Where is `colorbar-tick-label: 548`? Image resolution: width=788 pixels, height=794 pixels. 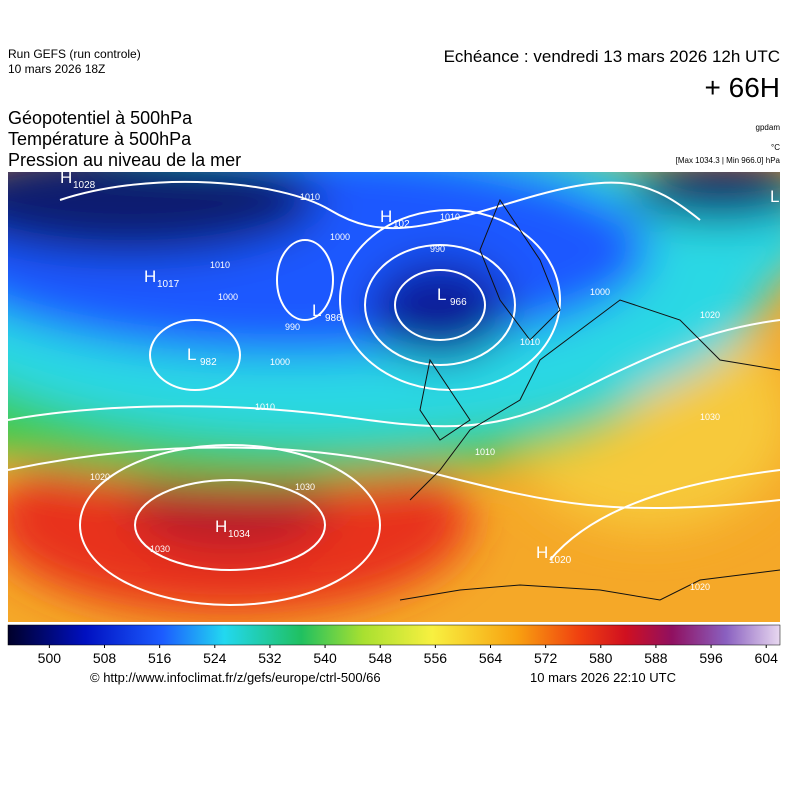
colorbar-tick-label: 548 is located at coordinates (381, 658).